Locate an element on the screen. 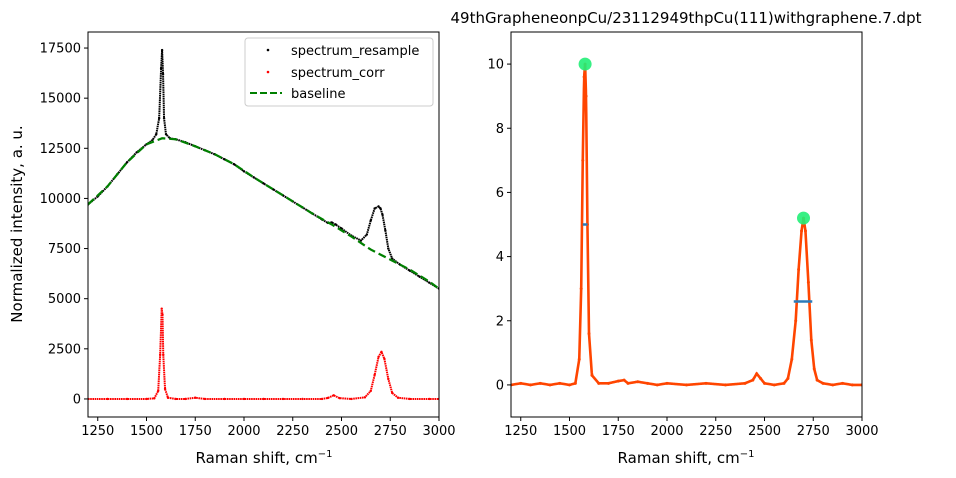 This screenshot has width=956, height=478. y-tick-label: 0 is located at coordinates (77, 399).